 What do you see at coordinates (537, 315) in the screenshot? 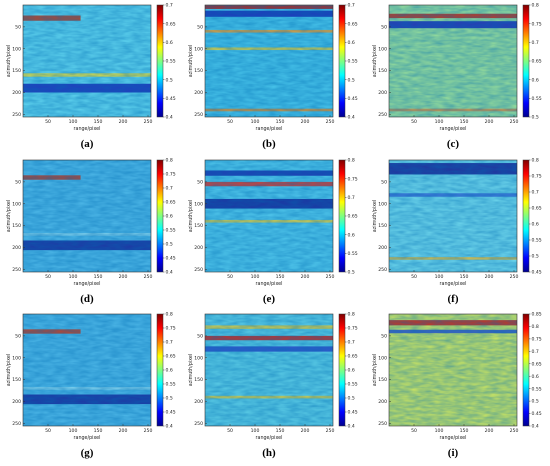
I see `colorbar-tick-label: 0.85` at bounding box center [537, 315].